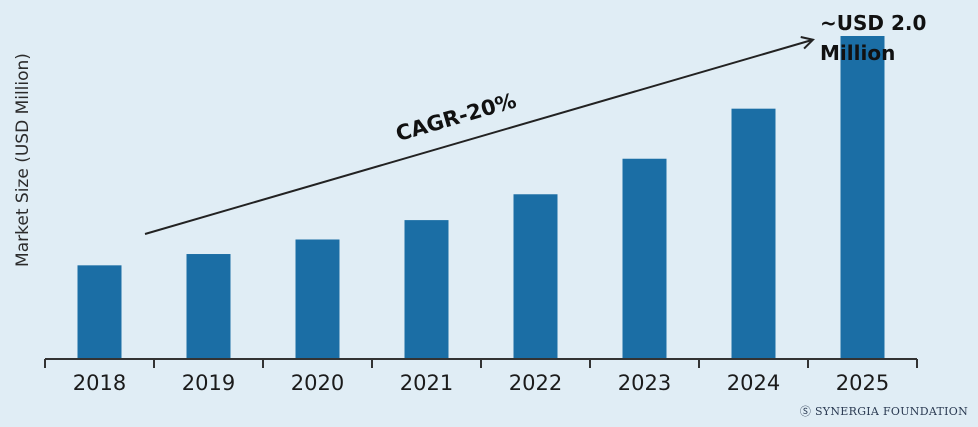  What do you see at coordinates (208, 306) in the screenshot?
I see `bar-2019` at bounding box center [208, 306].